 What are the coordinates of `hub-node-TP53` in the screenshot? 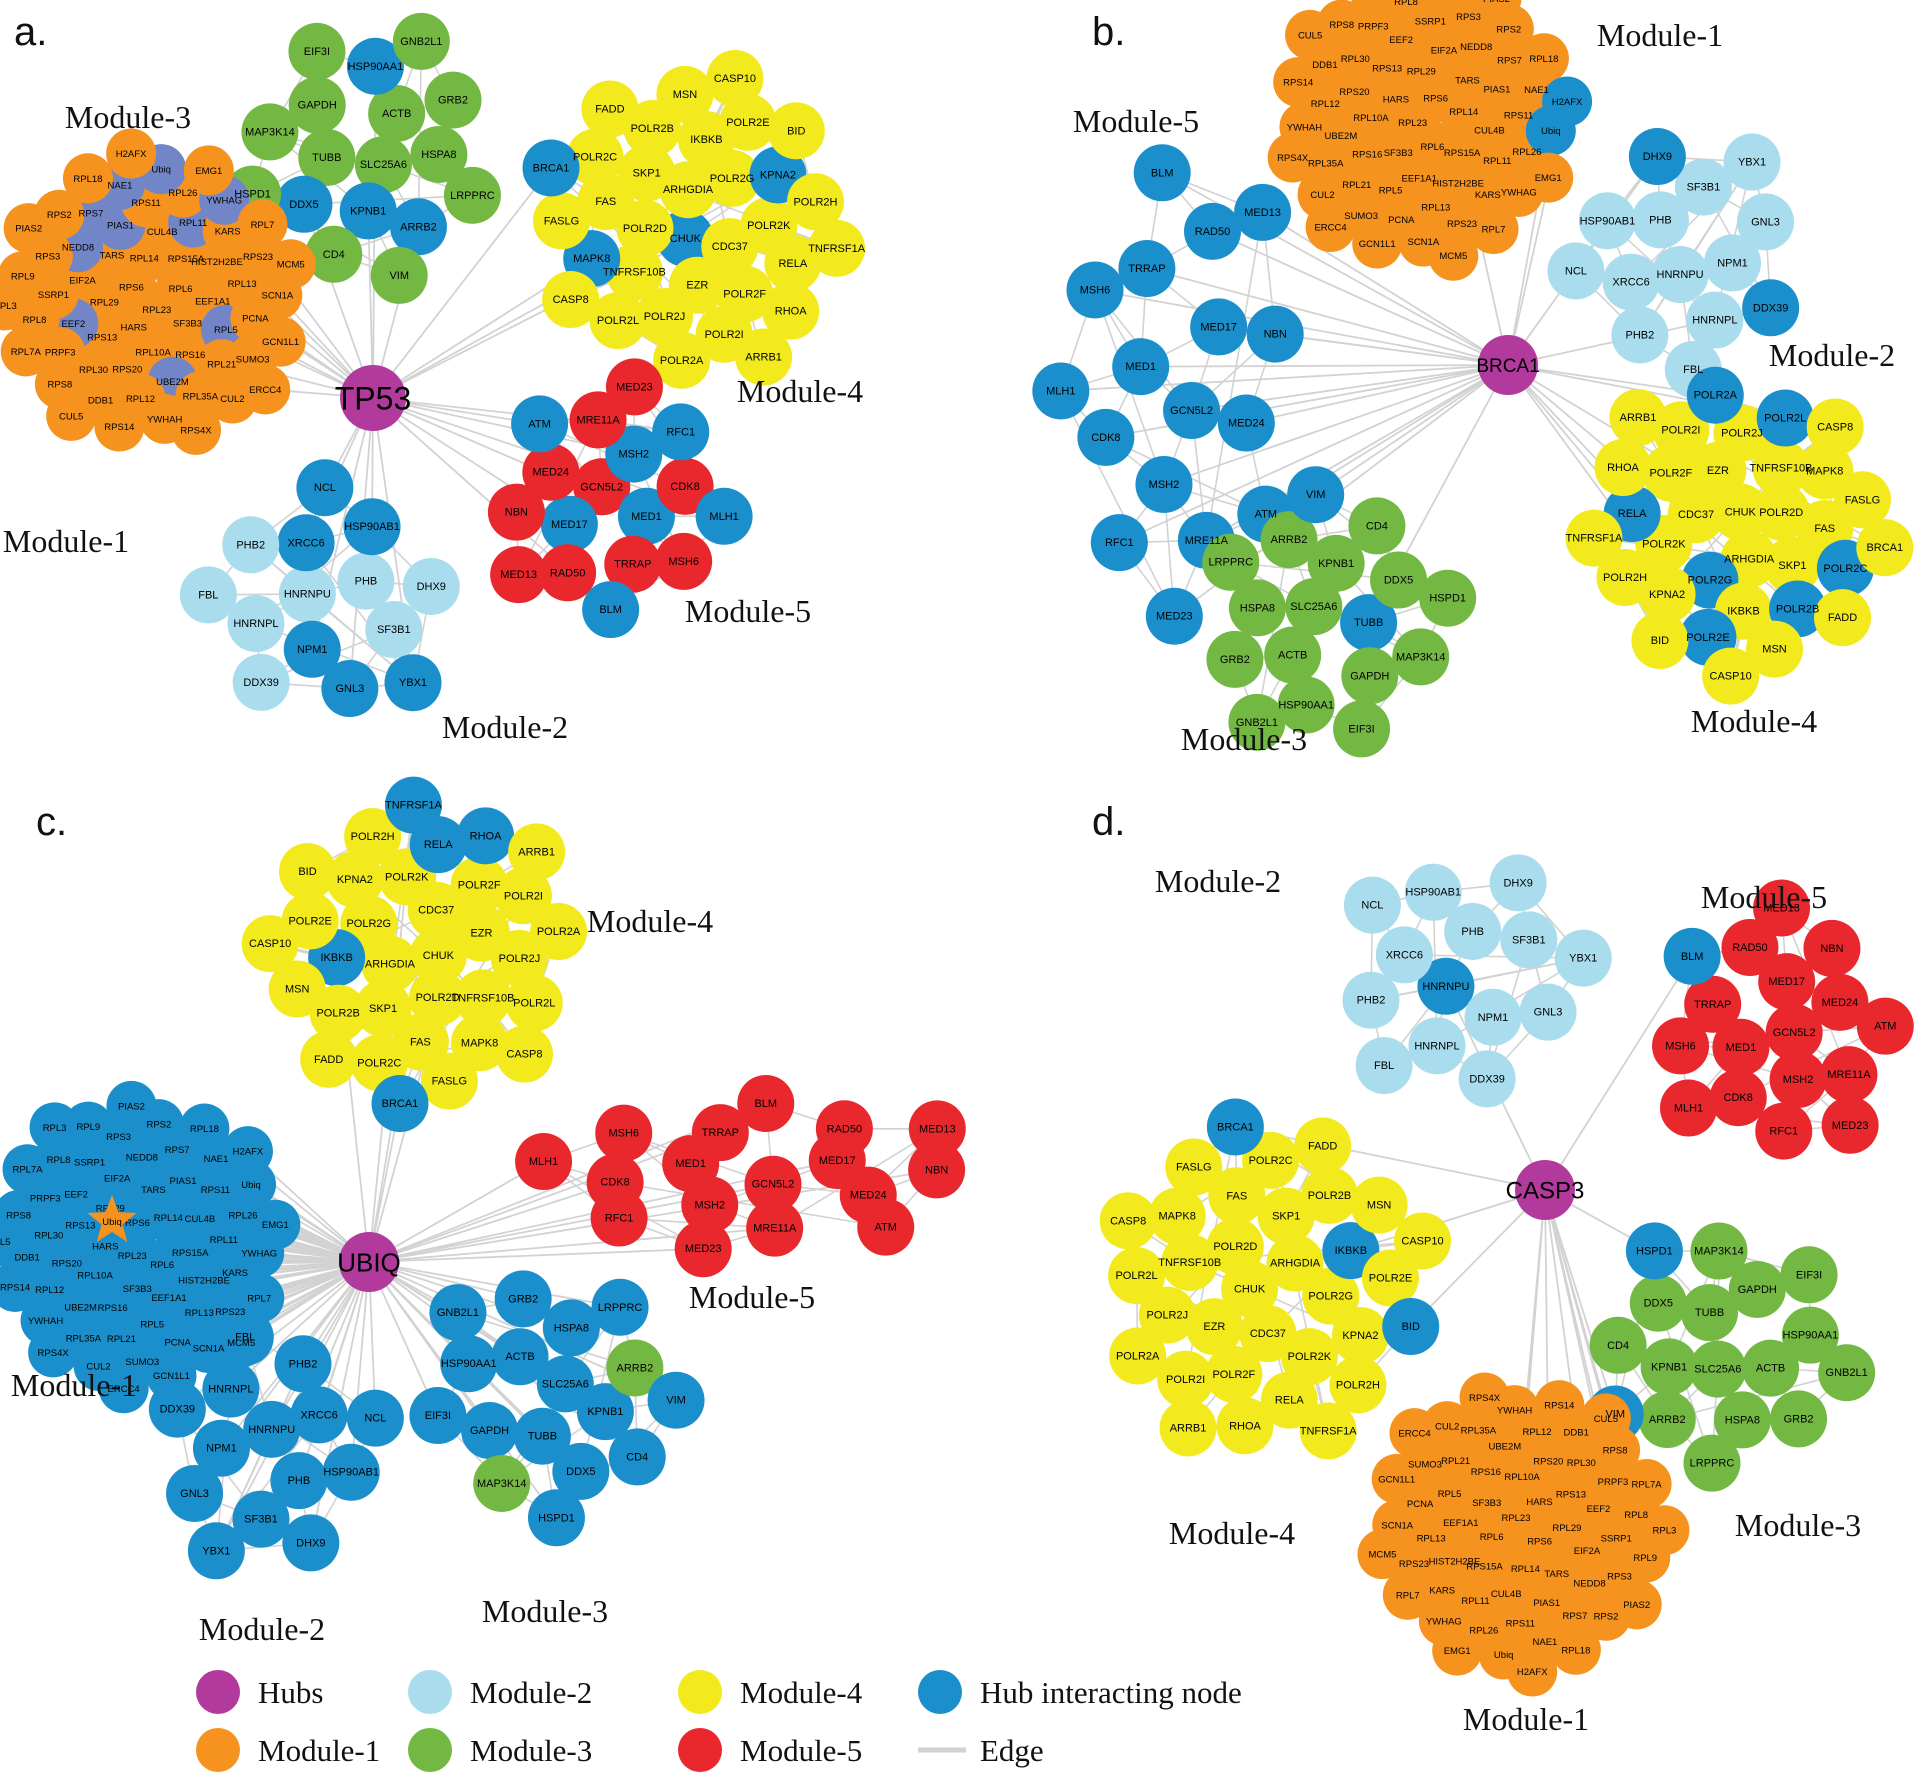 It's located at (373, 398).